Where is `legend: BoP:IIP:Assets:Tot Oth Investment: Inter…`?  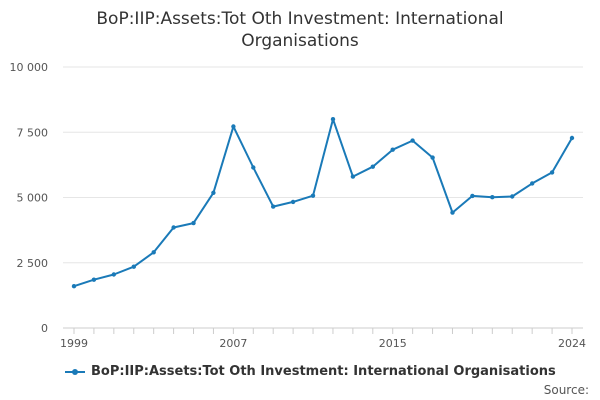 legend: BoP:IIP:Assets:Tot Oth Investment: Inter… is located at coordinates (310, 371).